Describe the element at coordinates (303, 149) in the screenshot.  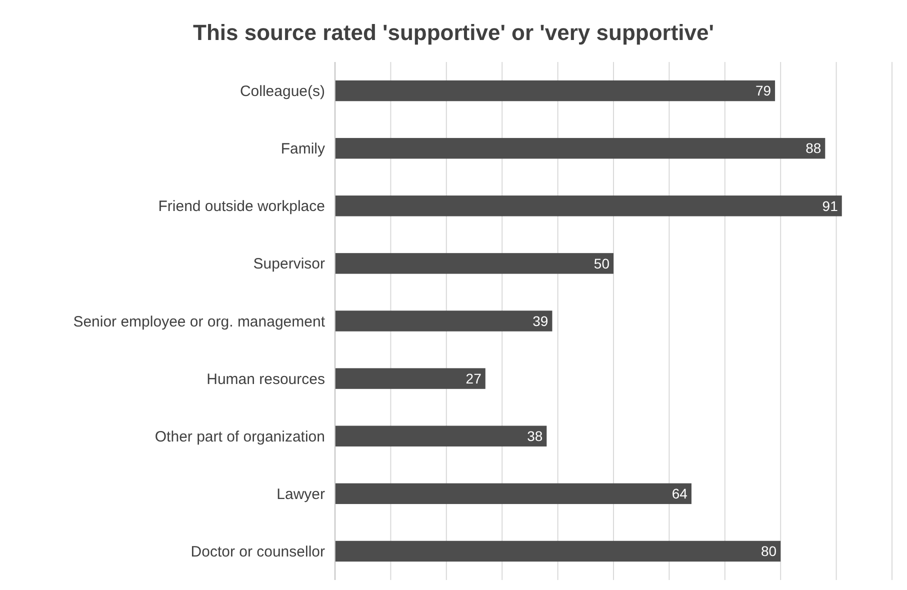
I see `y-tick-label: Family` at that location.